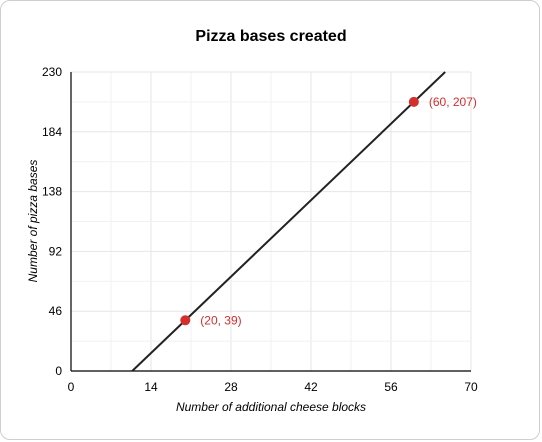 The image size is (542, 442). What do you see at coordinates (273, 387) in the screenshot?
I see `x-axis-ticks: 0 14 28 42 56 70` at bounding box center [273, 387].